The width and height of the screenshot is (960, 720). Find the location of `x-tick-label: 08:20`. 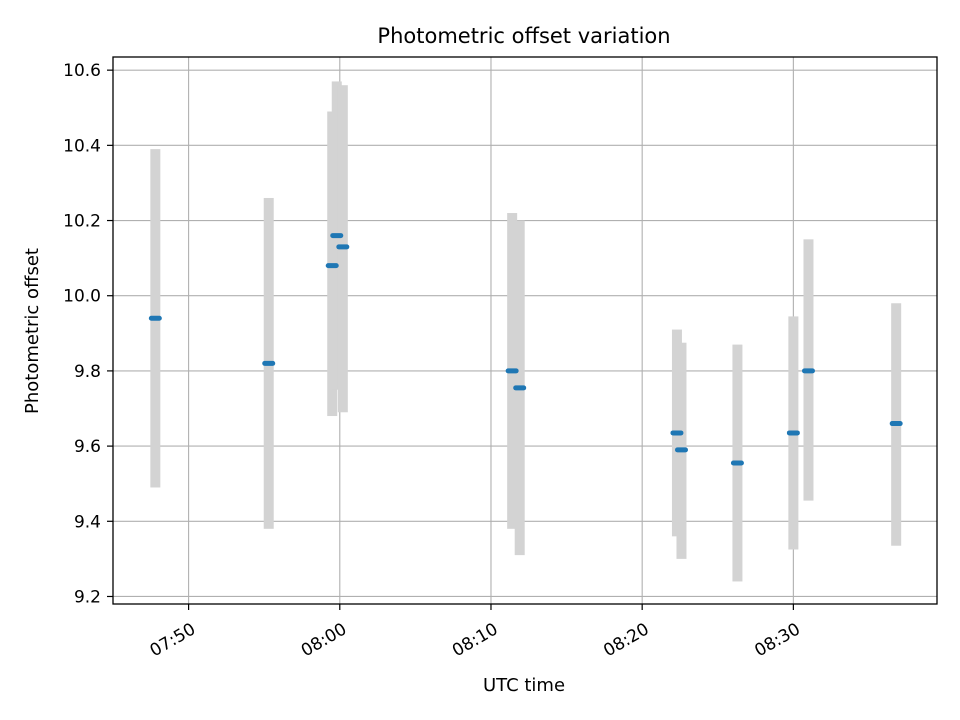

x-tick-label: 08:20 is located at coordinates (626, 640).